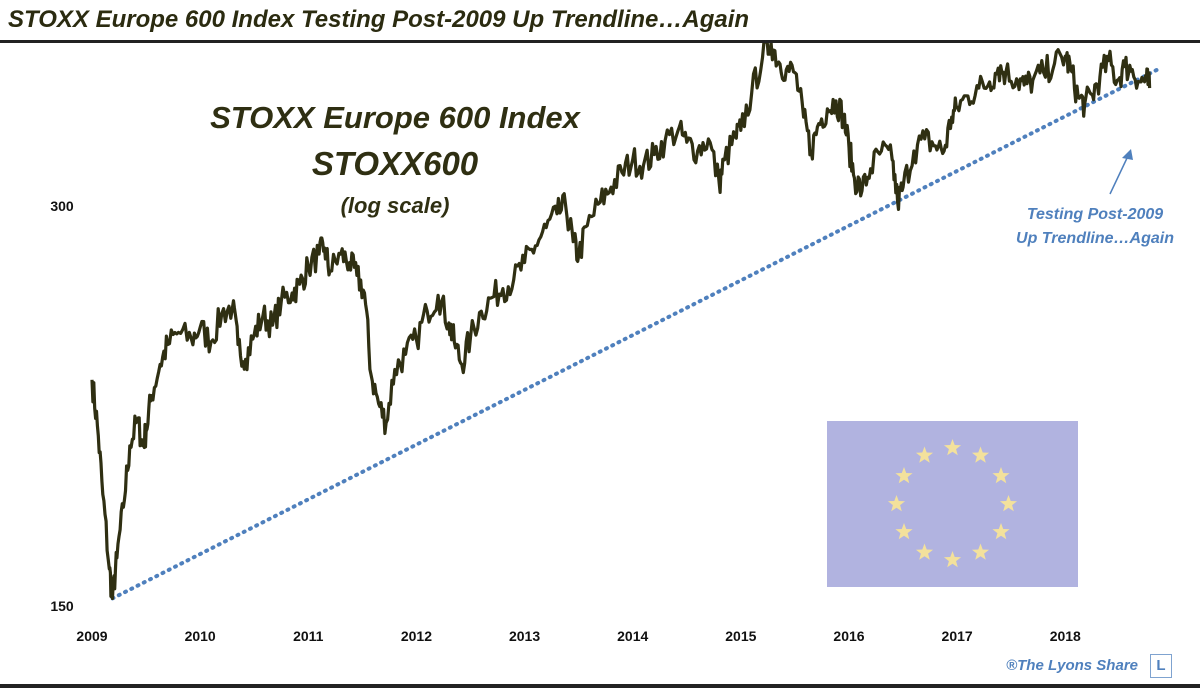  What do you see at coordinates (395, 205) in the screenshot?
I see `scale-note: (log scale)` at bounding box center [395, 205].